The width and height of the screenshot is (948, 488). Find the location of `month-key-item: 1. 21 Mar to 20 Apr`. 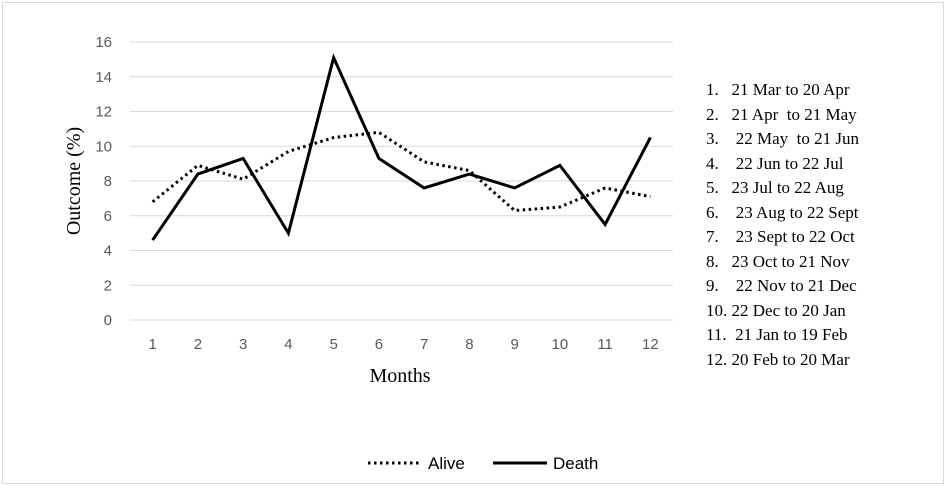

month-key-item: 1. 21 Mar to 20 Apr is located at coordinates (778, 89).